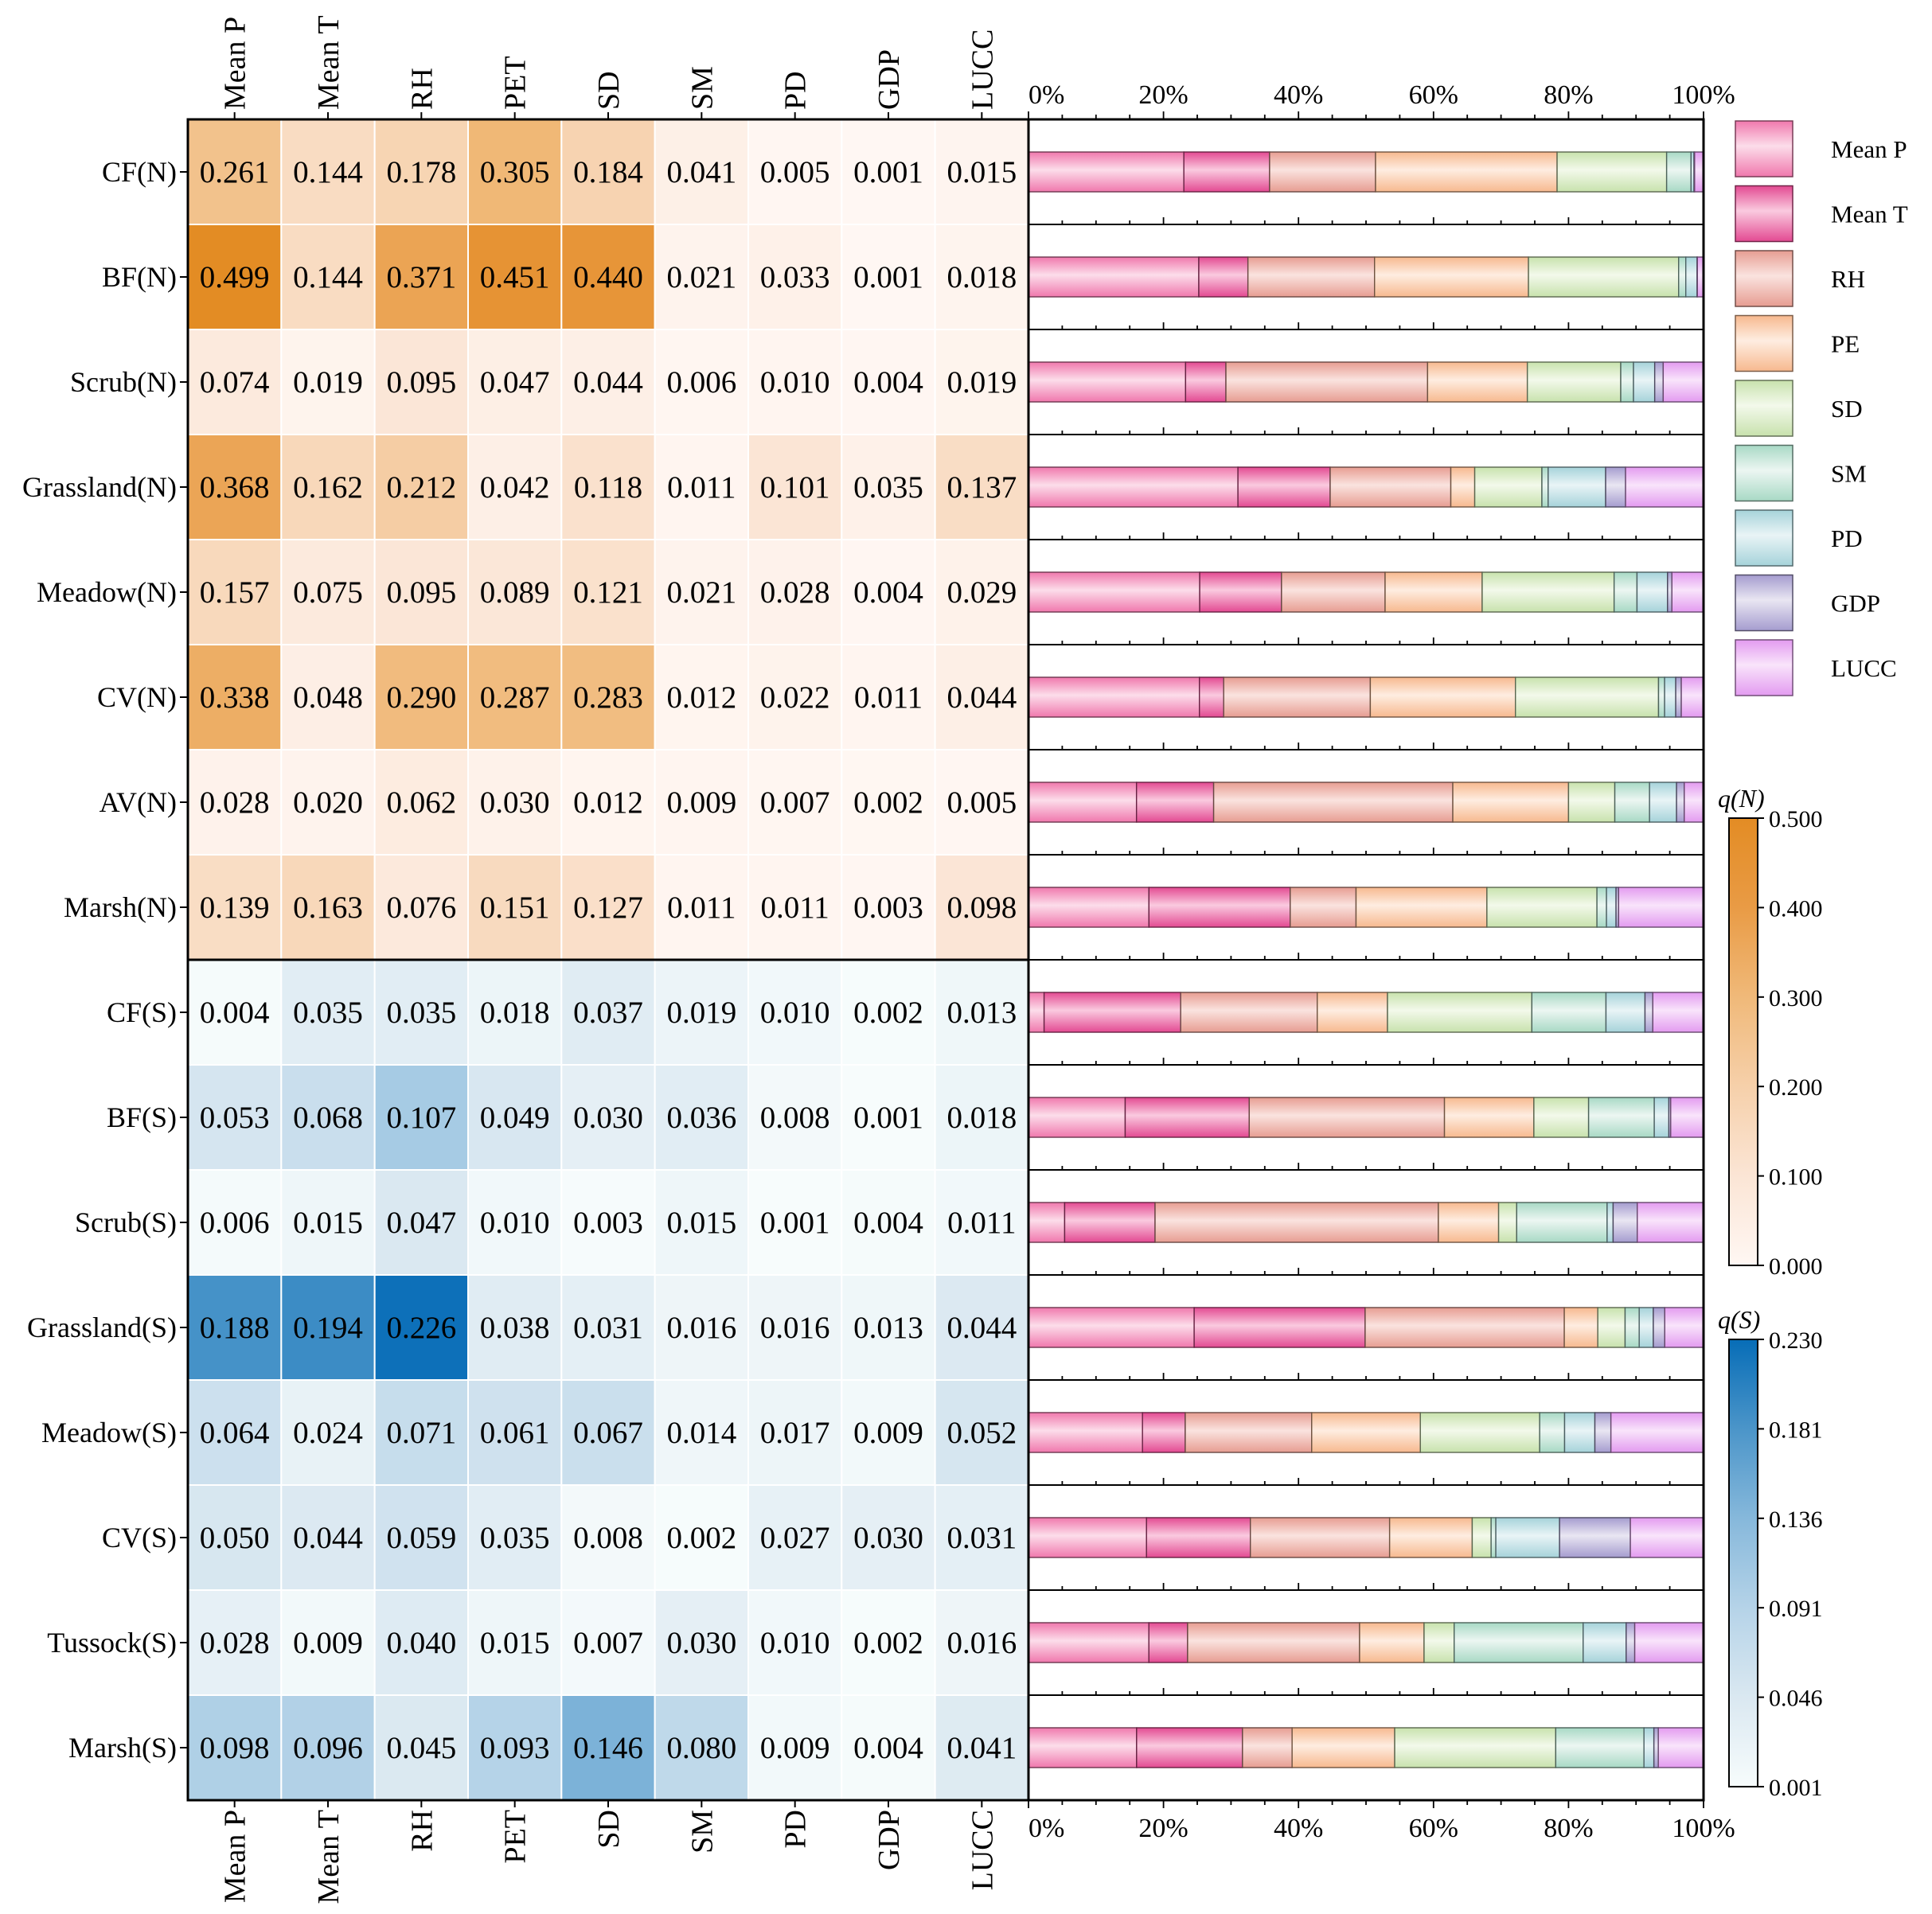  What do you see at coordinates (1189, 1748) in the screenshot?
I see `bar-segment-Marsh(S)-Mean T` at bounding box center [1189, 1748].